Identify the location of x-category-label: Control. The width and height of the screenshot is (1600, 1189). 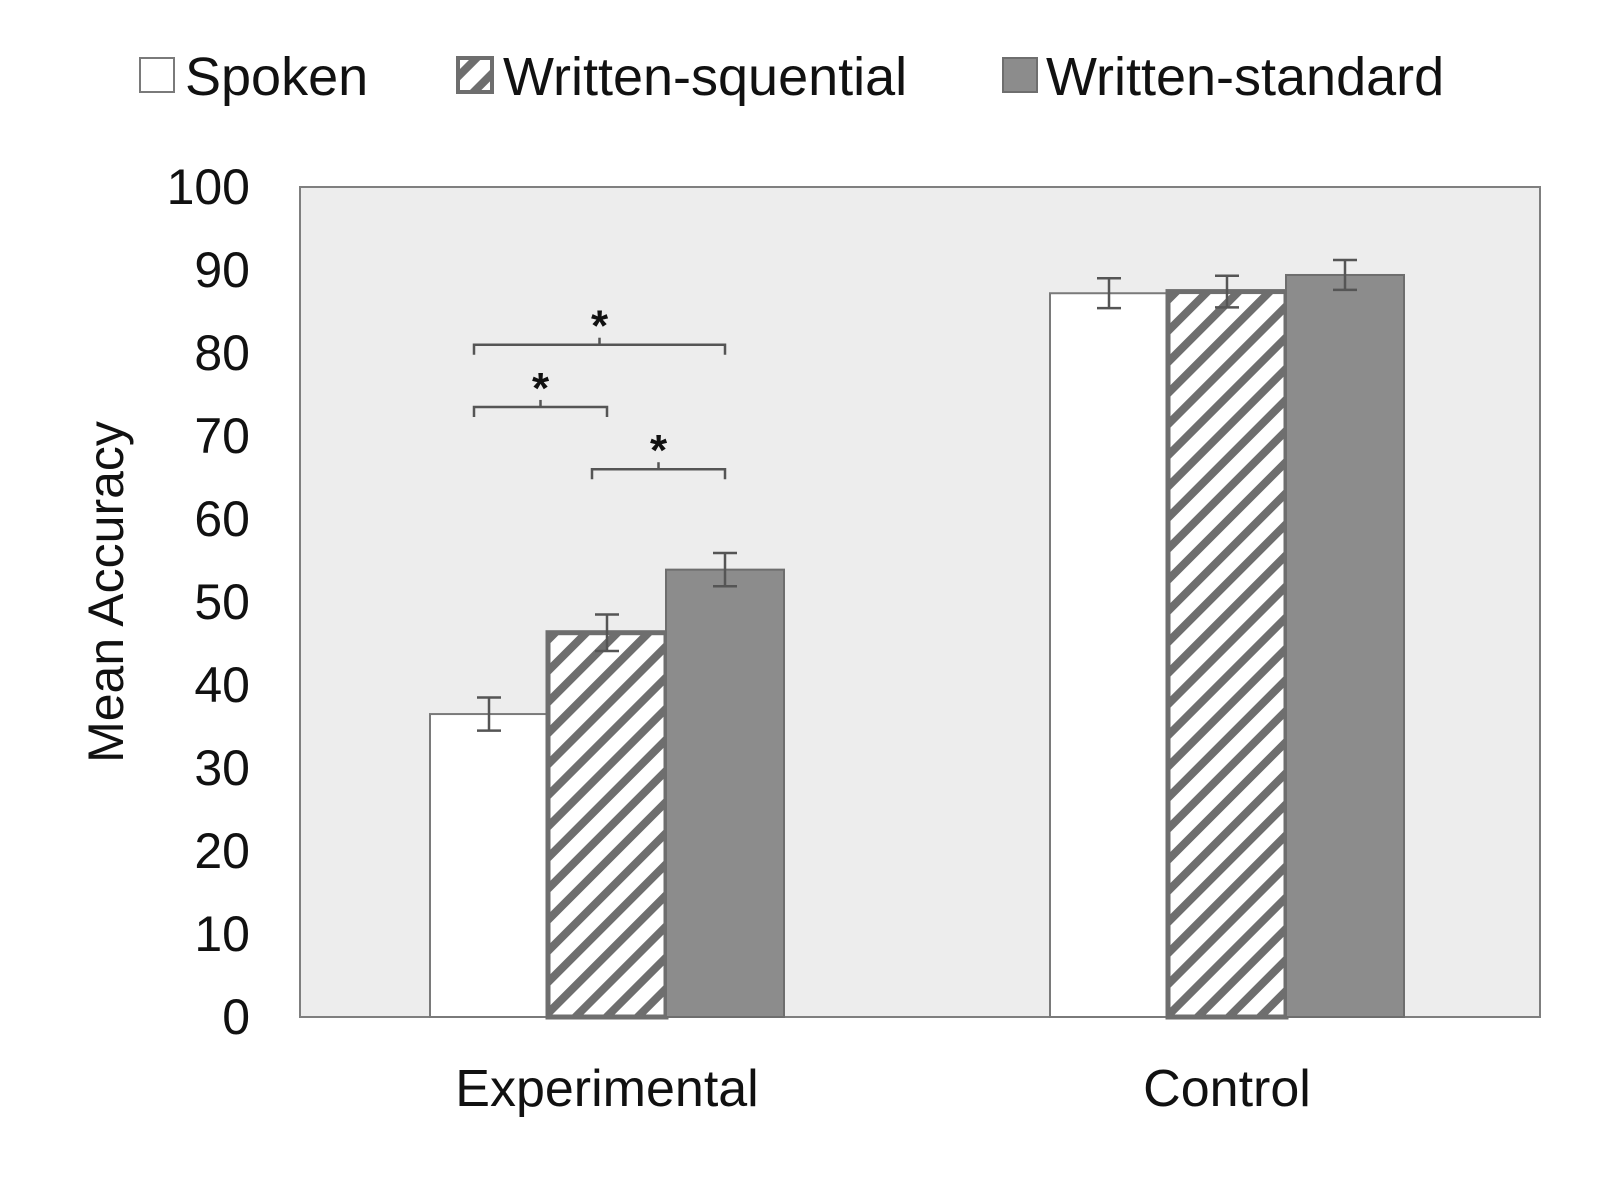
(1227, 1089).